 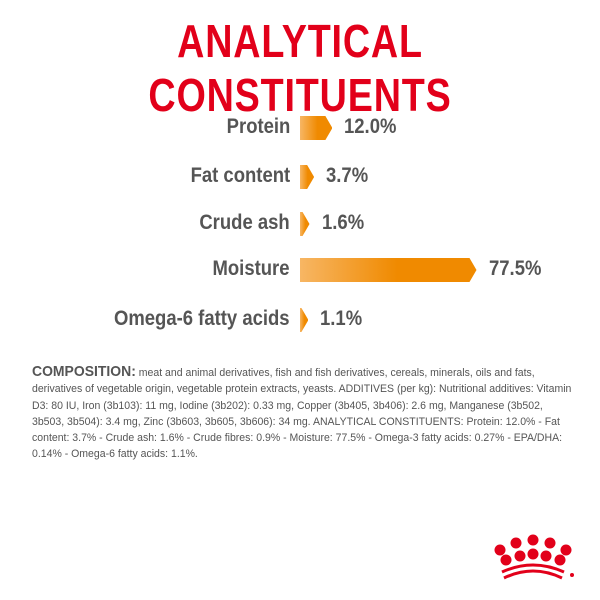 What do you see at coordinates (341, 318) in the screenshot?
I see `value-label: 1.1%` at bounding box center [341, 318].